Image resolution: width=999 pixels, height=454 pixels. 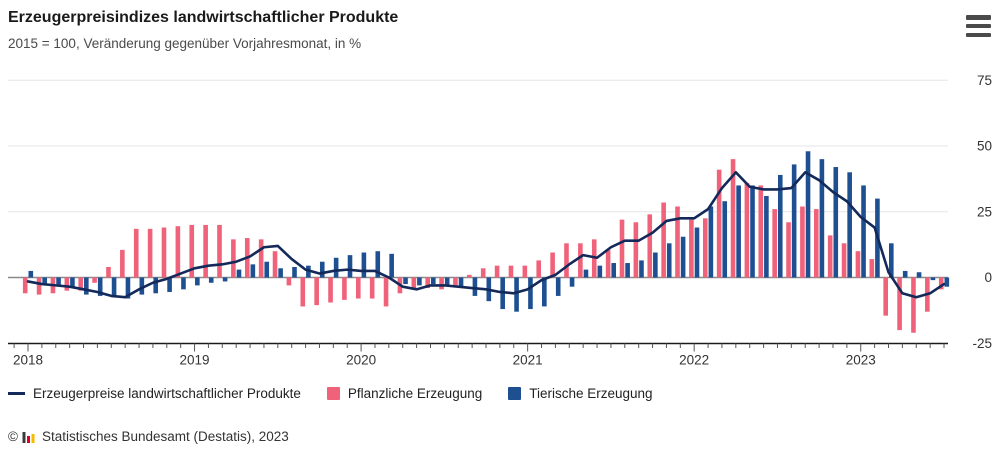 I want to click on legend-item-tierische-erzeugung: Tierische Erzeugung, so click(x=580, y=393).